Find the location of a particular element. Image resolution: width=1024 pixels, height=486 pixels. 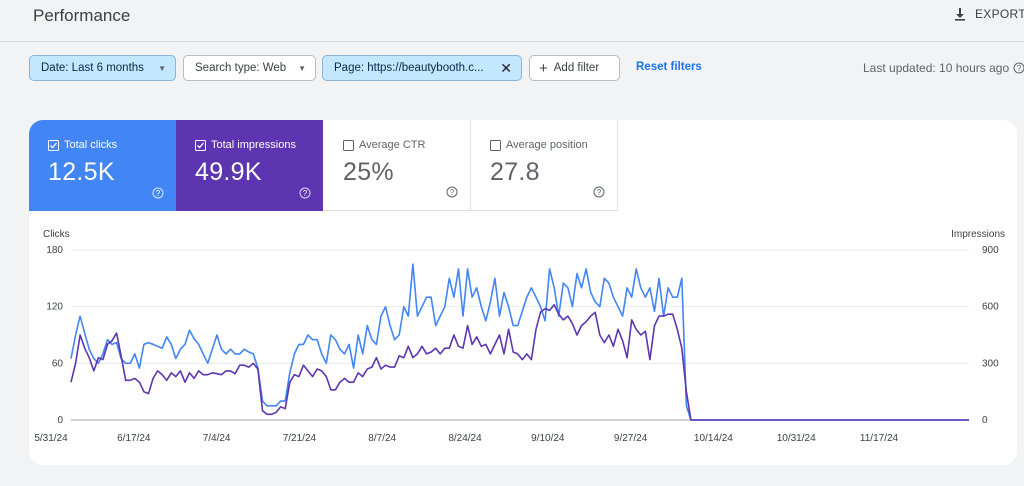

x-tick-label: 10/31/24 is located at coordinates (796, 438).